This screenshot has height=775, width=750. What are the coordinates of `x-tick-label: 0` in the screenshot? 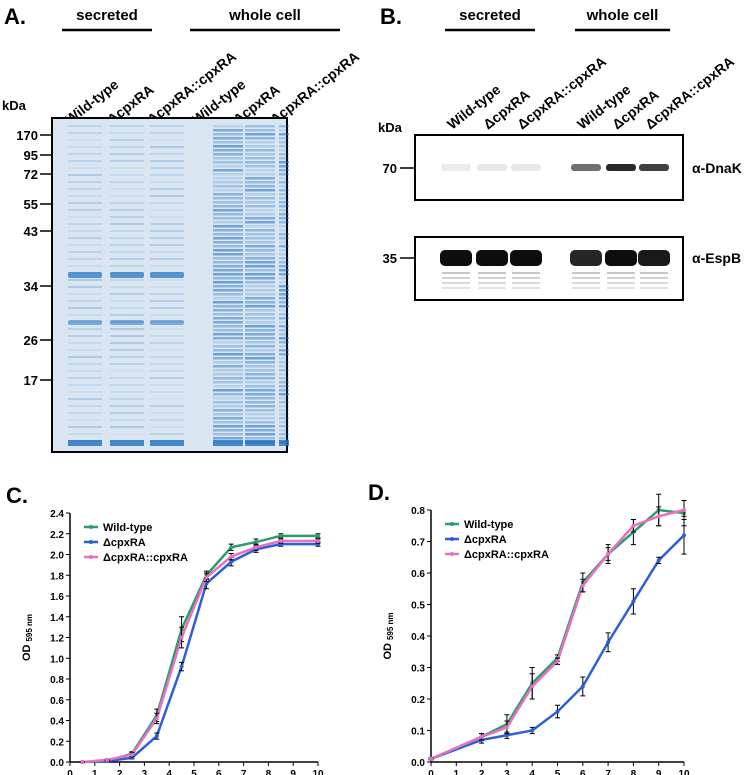 It's located at (431, 772).